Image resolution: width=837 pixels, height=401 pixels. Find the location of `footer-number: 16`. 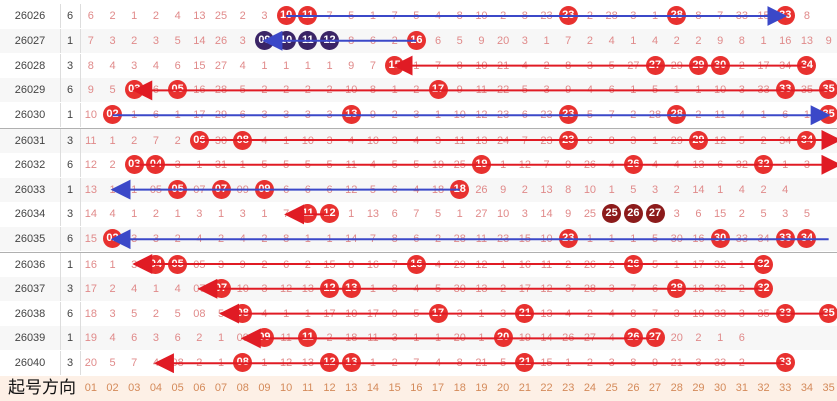

footer-number: 16 is located at coordinates (416, 388).